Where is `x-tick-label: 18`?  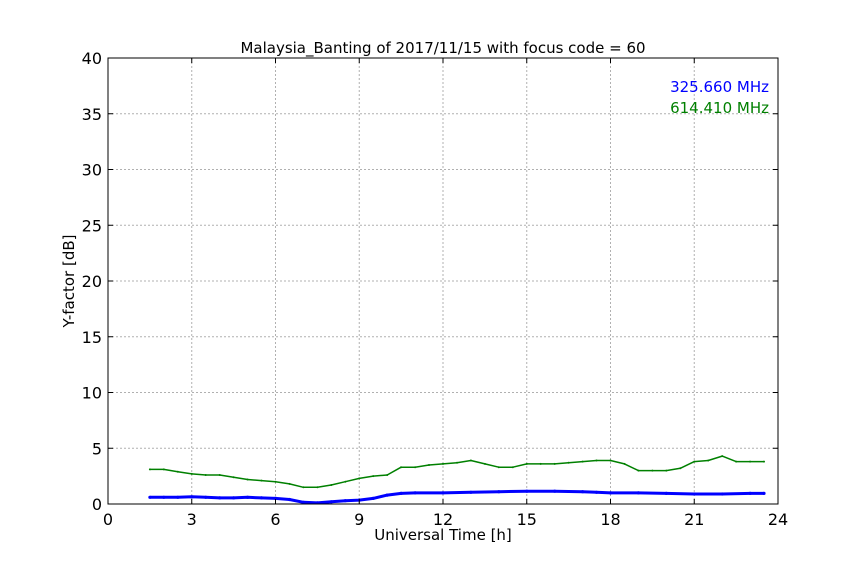 x-tick-label: 18 is located at coordinates (610, 519).